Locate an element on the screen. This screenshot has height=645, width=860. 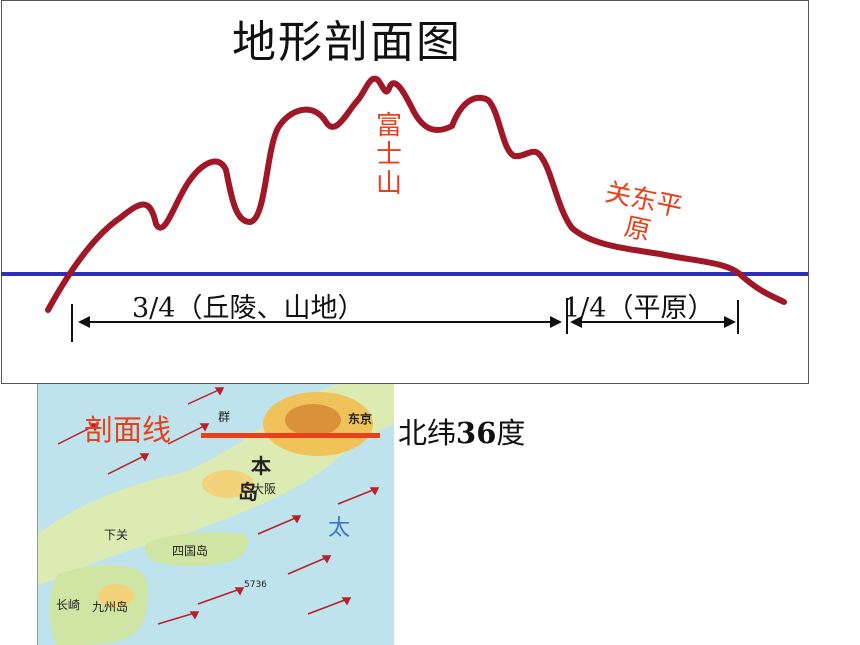
map-label-tokyo: 东京 is located at coordinates (360, 419).